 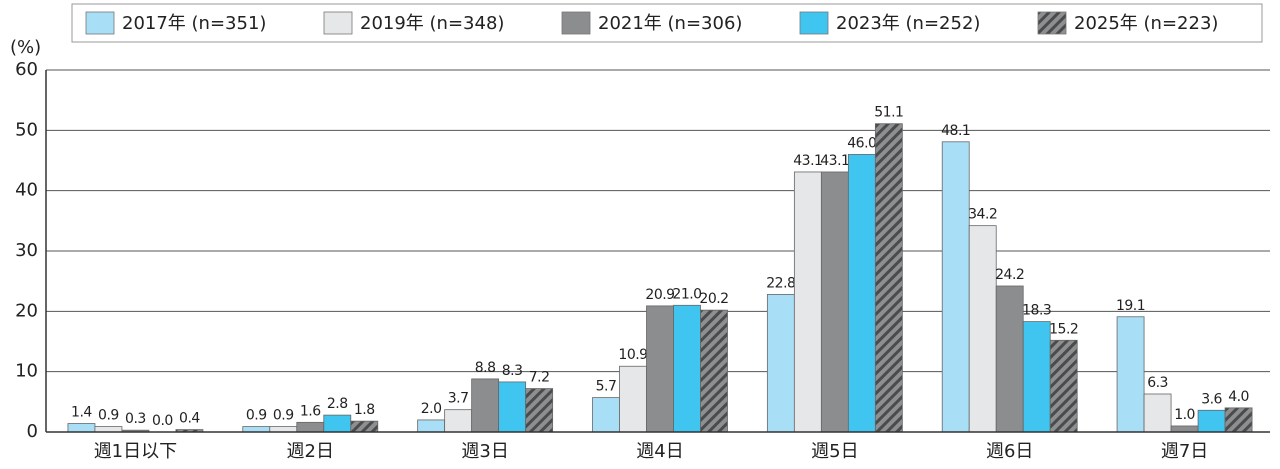 What do you see at coordinates (432, 23) in the screenshot?
I see `legend-label: 2019年 (n=348)` at bounding box center [432, 23].